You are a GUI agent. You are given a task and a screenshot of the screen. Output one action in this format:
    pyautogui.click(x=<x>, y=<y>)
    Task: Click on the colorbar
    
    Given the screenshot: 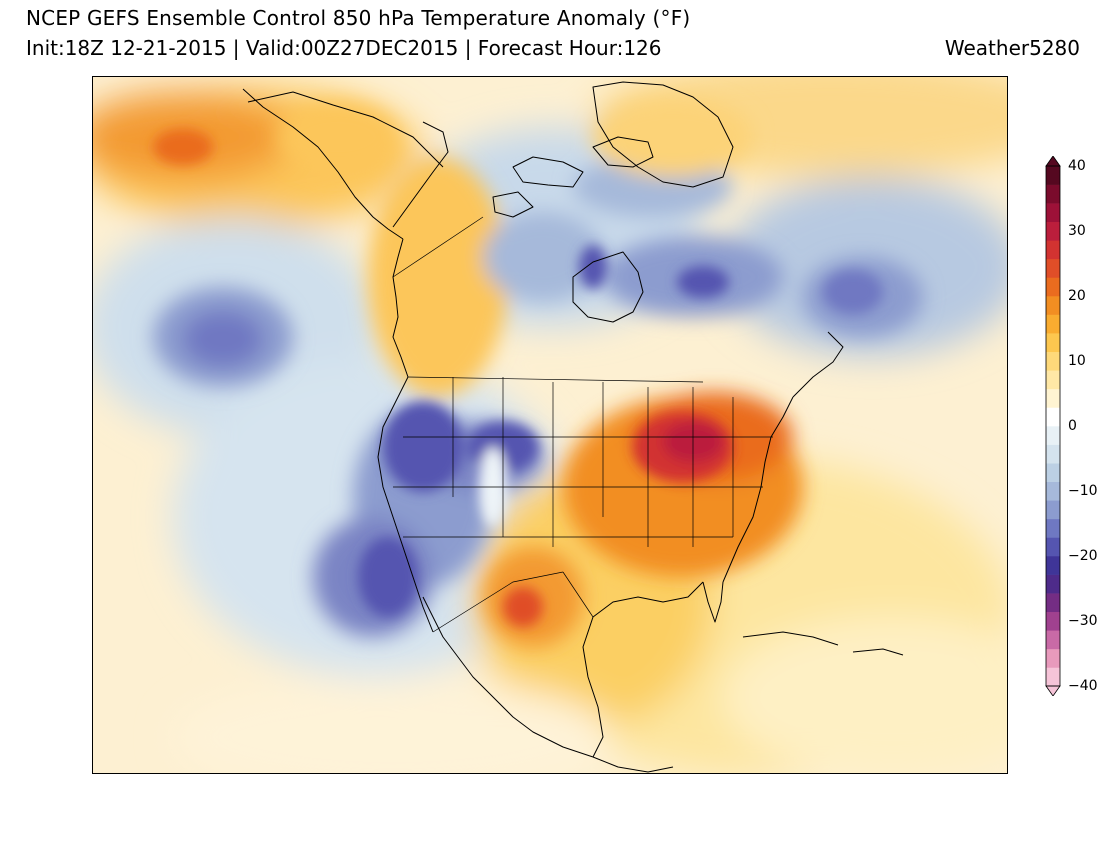 What is the action you would take?
    pyautogui.click(x=1053, y=426)
    